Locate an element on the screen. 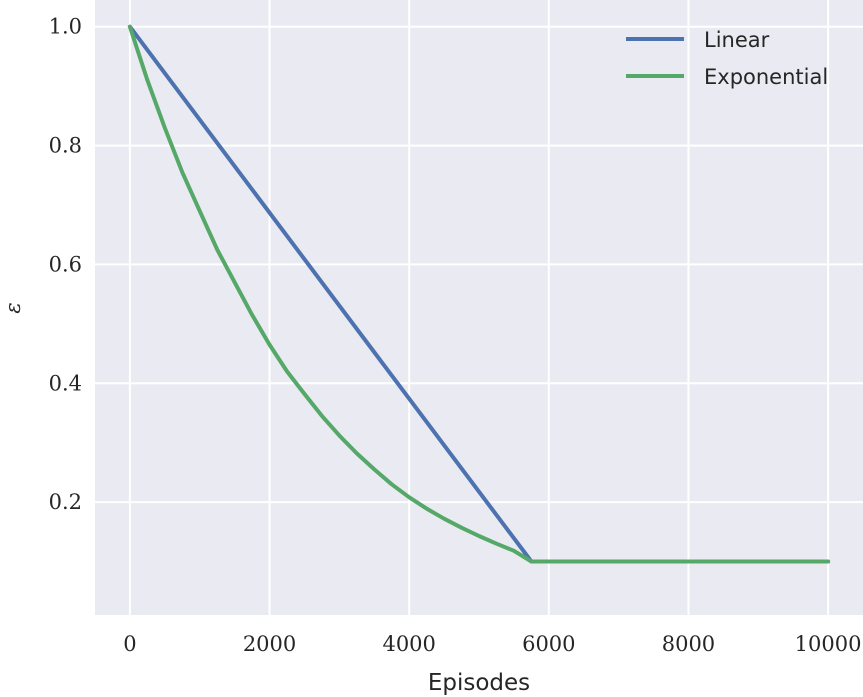 The height and width of the screenshot is (697, 863). legend-label-exponential: Exponential is located at coordinates (766, 77).